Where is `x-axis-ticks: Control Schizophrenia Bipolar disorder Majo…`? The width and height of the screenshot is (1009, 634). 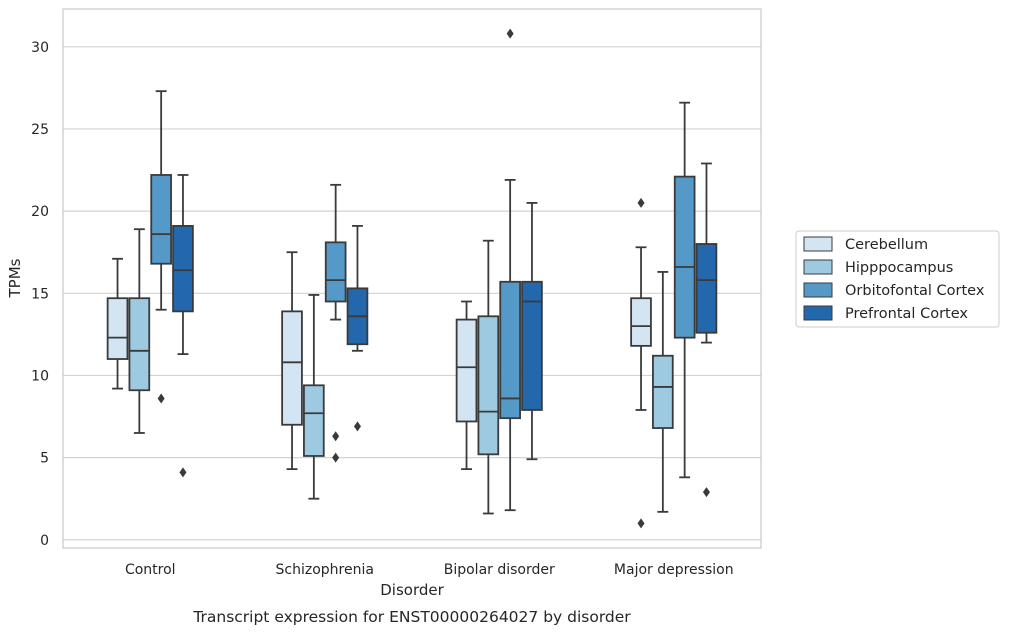
x-axis-ticks: Control Schizophrenia Bipolar disorder Majo… is located at coordinates (429, 570).